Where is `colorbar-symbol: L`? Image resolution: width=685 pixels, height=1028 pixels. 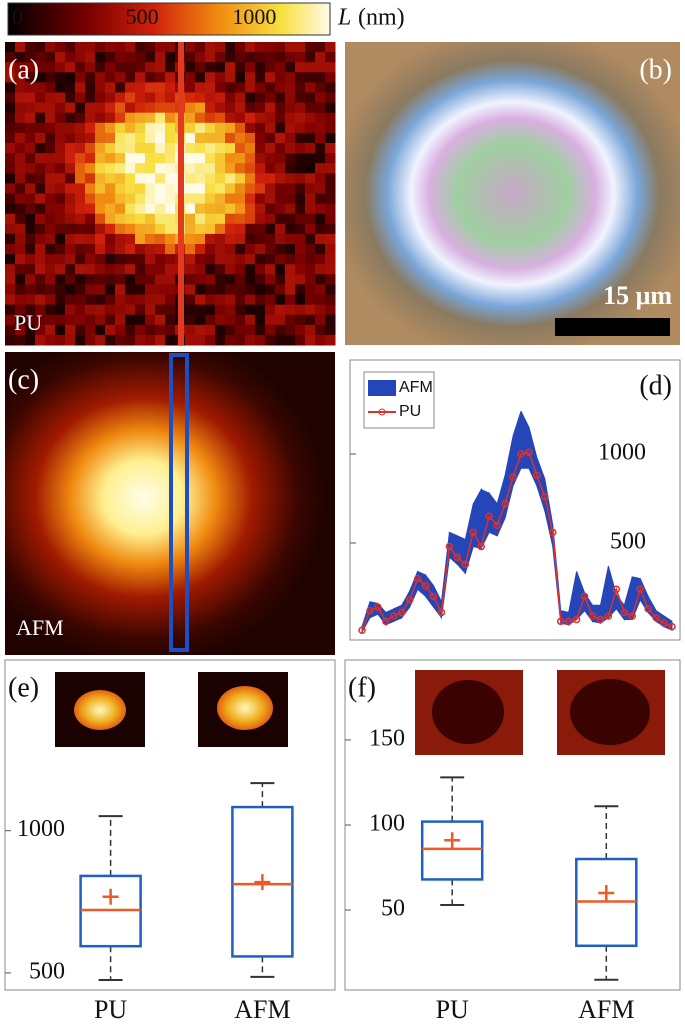
colorbar-symbol: L is located at coordinates (344, 18).